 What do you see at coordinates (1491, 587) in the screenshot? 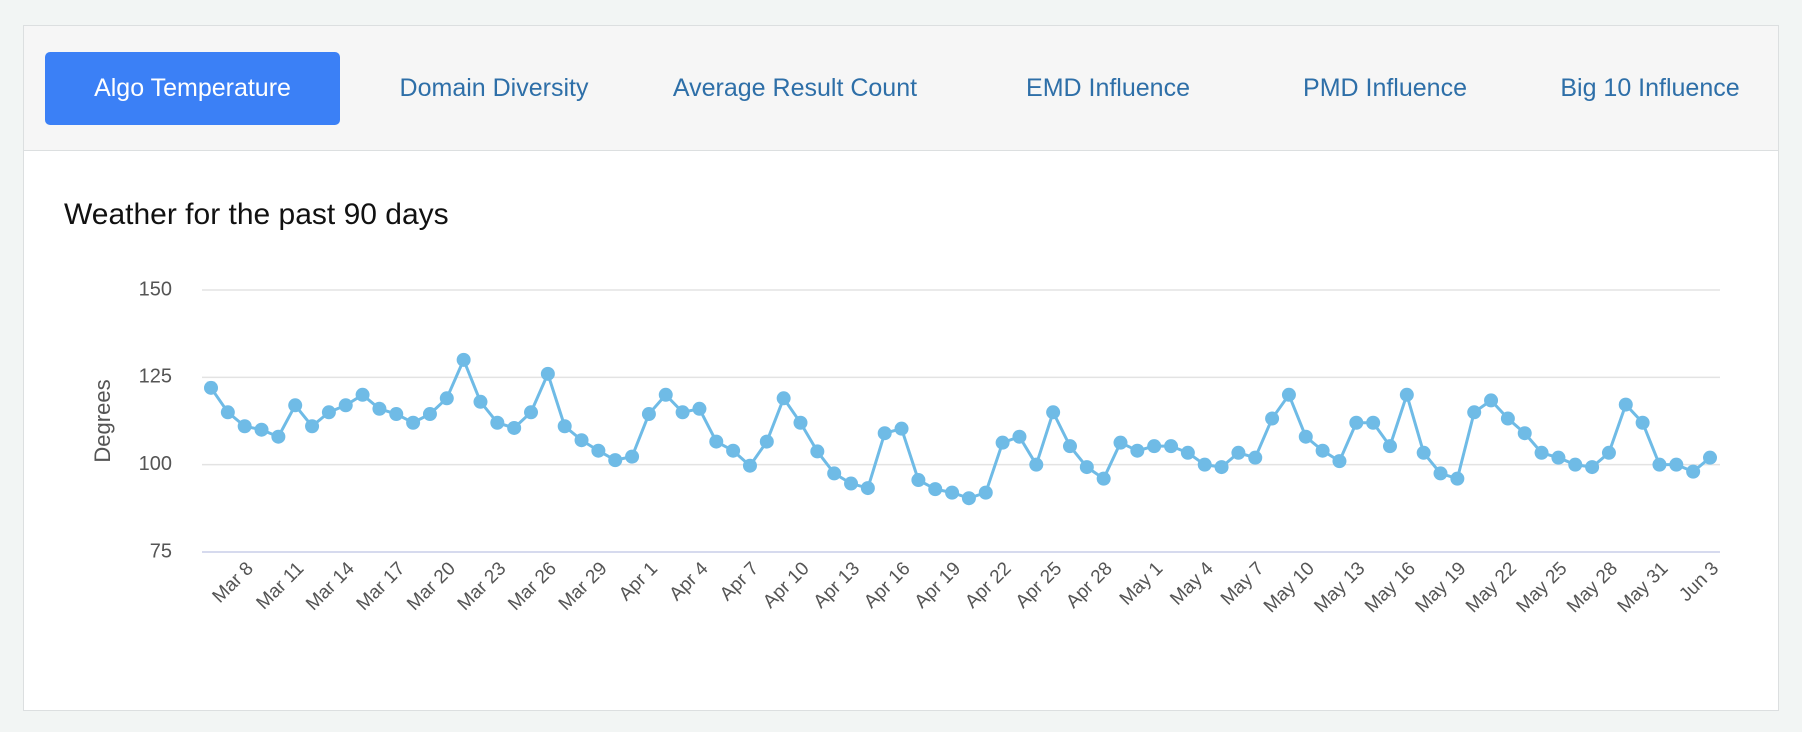
I see `x-tick-label: May 22` at bounding box center [1491, 587].